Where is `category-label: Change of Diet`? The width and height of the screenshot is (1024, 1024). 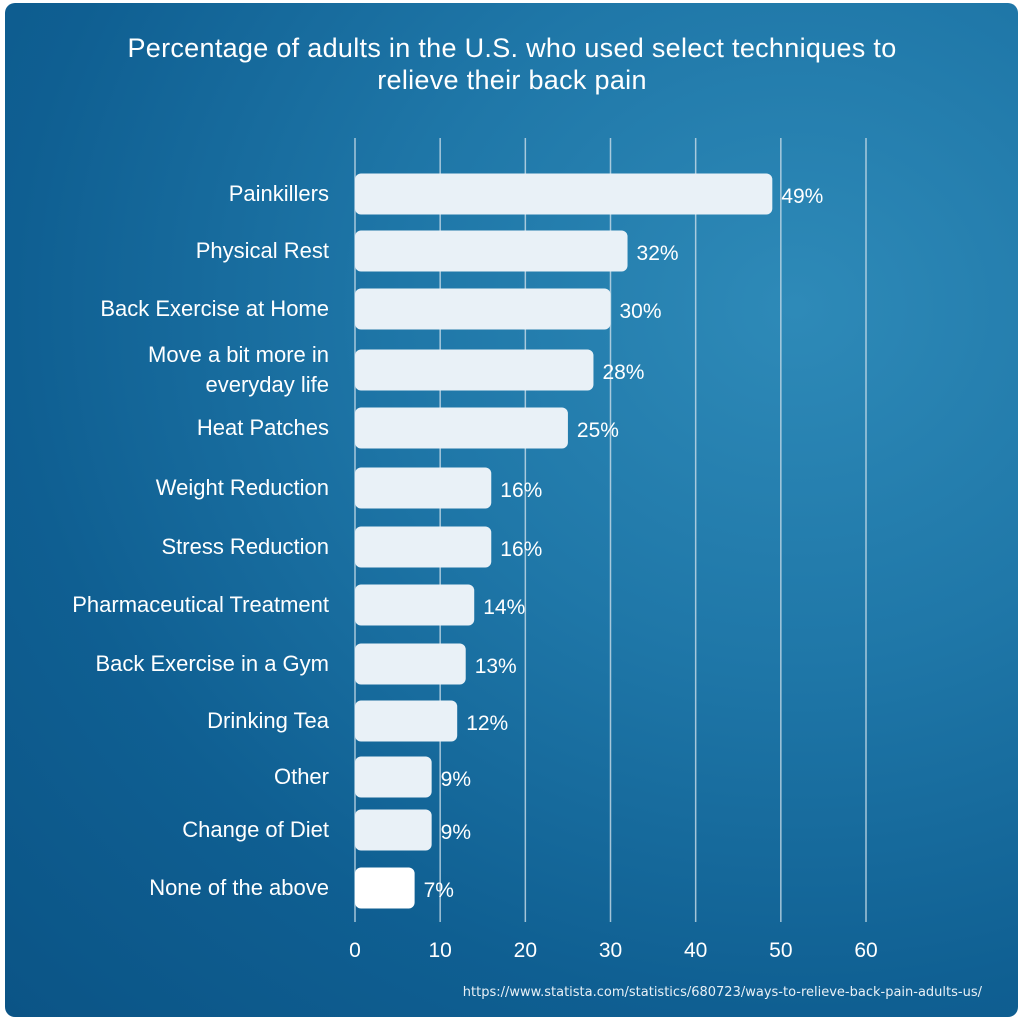 category-label: Change of Diet is located at coordinates (255, 829).